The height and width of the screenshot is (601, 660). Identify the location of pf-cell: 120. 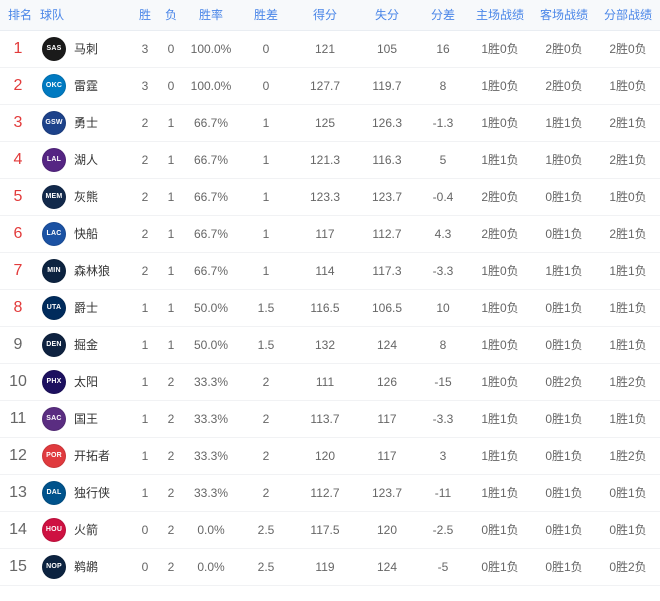
(325, 456).